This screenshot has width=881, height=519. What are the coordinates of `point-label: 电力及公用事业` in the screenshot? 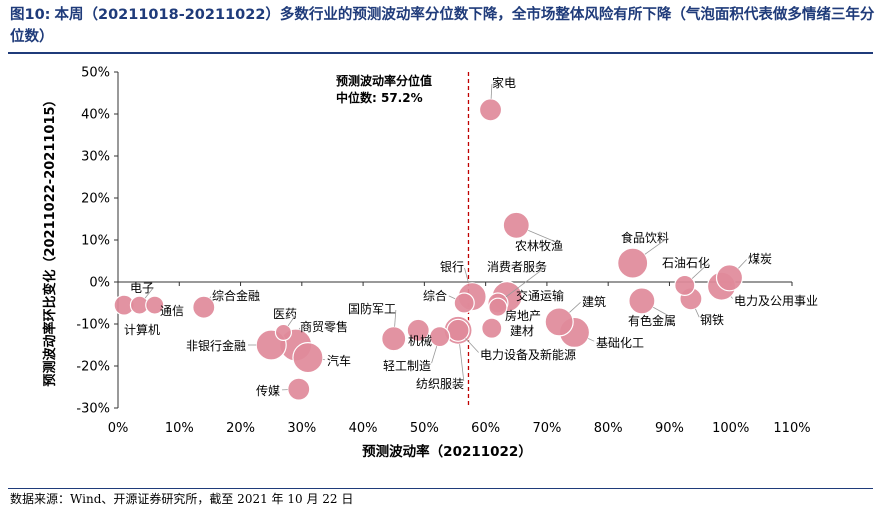 It's located at (776, 301).